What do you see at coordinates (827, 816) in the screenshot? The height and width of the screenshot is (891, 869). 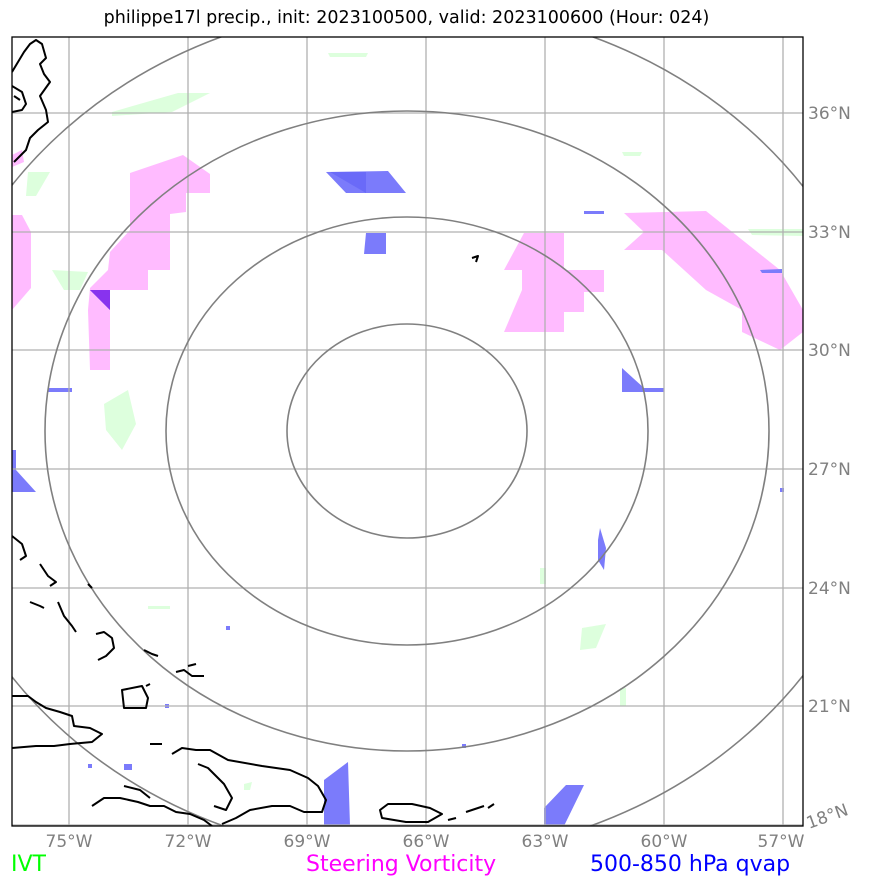 I see `lat-label: 18°N` at bounding box center [827, 816].